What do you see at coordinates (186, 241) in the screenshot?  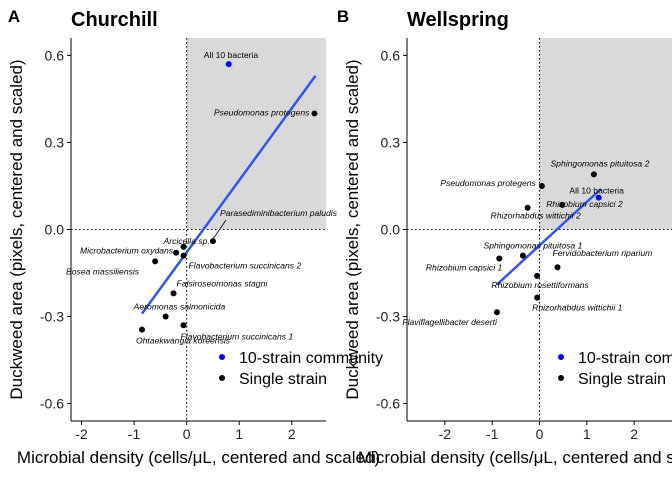 I see `point-label: Arcicella sp.` at bounding box center [186, 241].